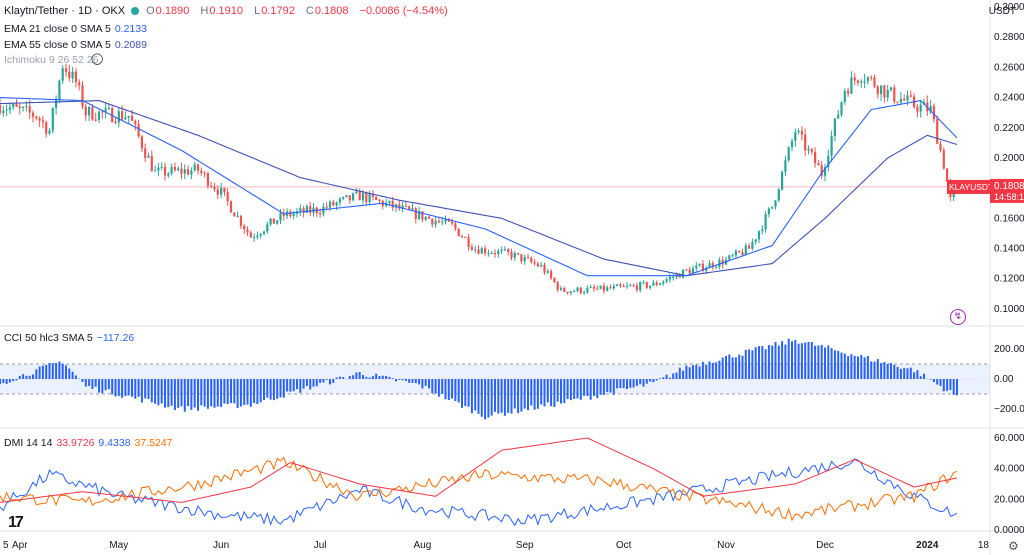 This screenshot has width=1024, height=555. Describe the element at coordinates (624, 545) in the screenshot. I see `time-axis-label-7: Oct` at that location.